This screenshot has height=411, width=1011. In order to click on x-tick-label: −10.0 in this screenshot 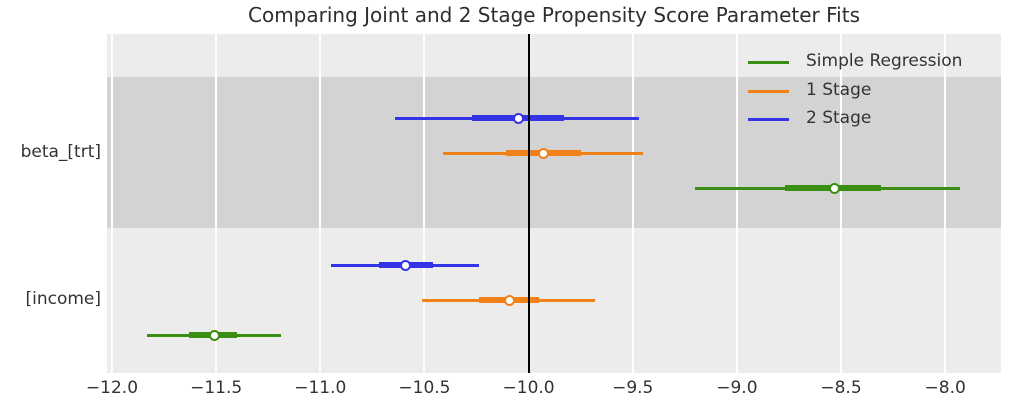, I will do `click(528, 388)`.